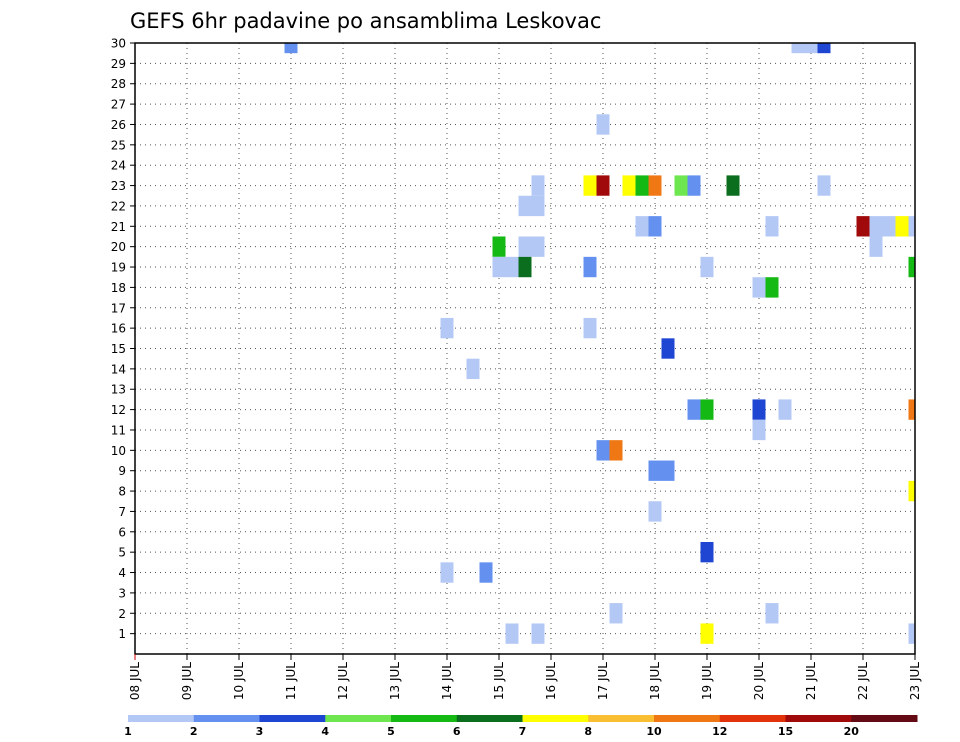 This screenshot has width=960, height=742. Describe the element at coordinates (118, 268) in the screenshot. I see `y-tick-label-19: 19` at that location.